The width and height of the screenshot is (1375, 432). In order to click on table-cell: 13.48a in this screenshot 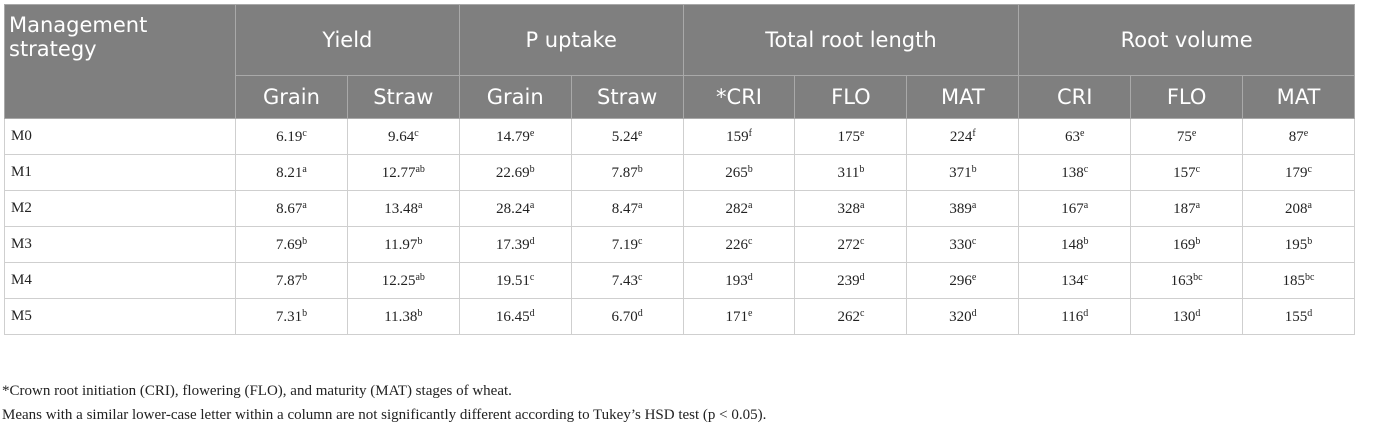, I will do `click(403, 208)`.